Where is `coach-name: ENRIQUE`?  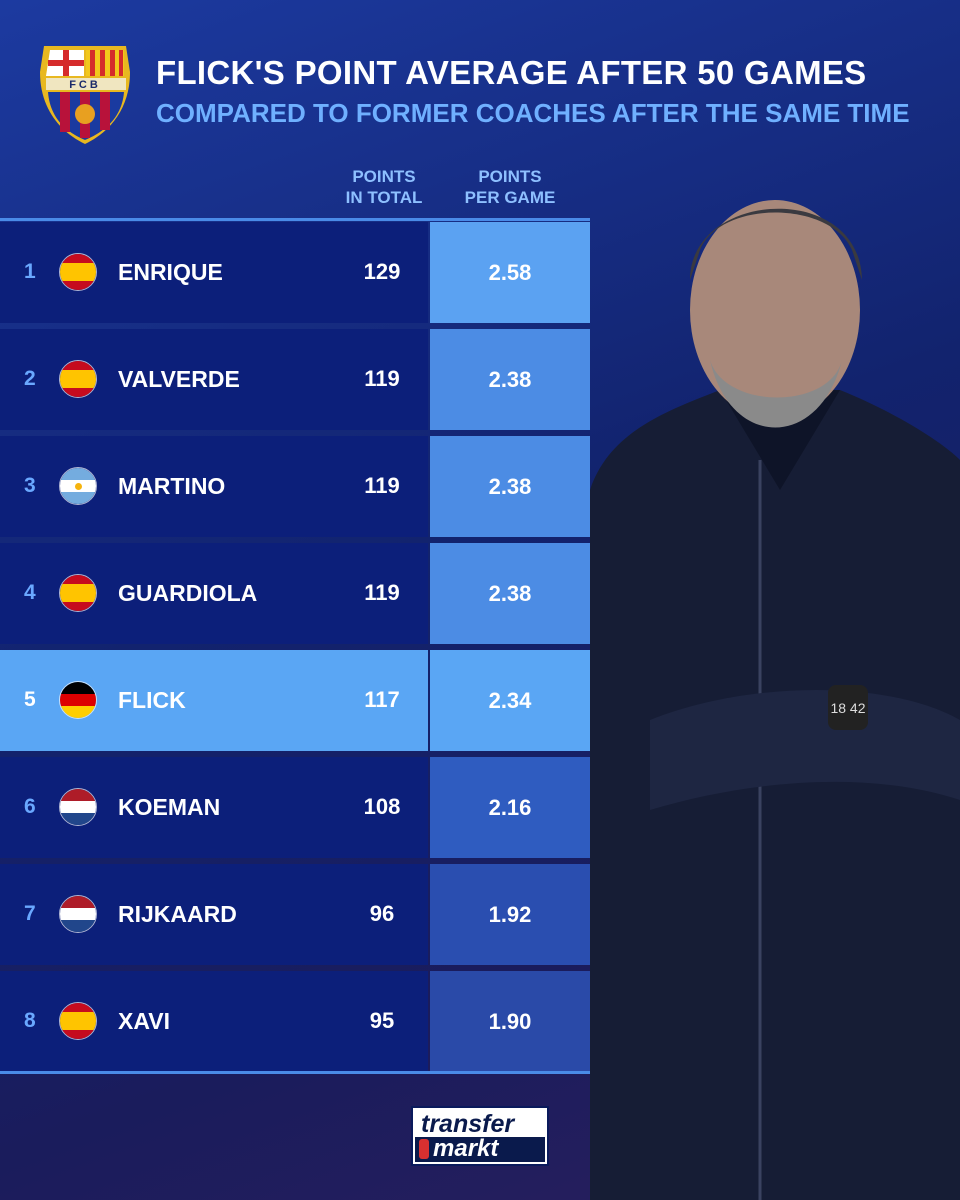
coach-name: ENRIQUE is located at coordinates (170, 272).